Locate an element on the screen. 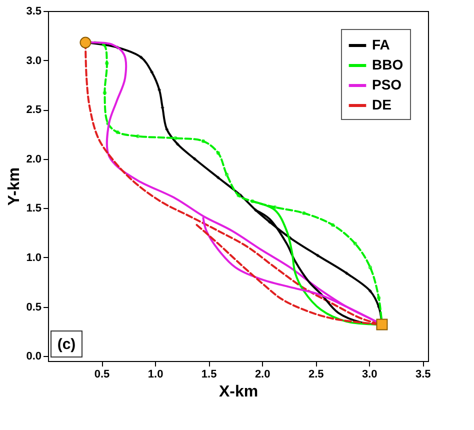 Image resolution: width=474 pixels, height=430 pixels. annotation: (c) is located at coordinates (66, 344).